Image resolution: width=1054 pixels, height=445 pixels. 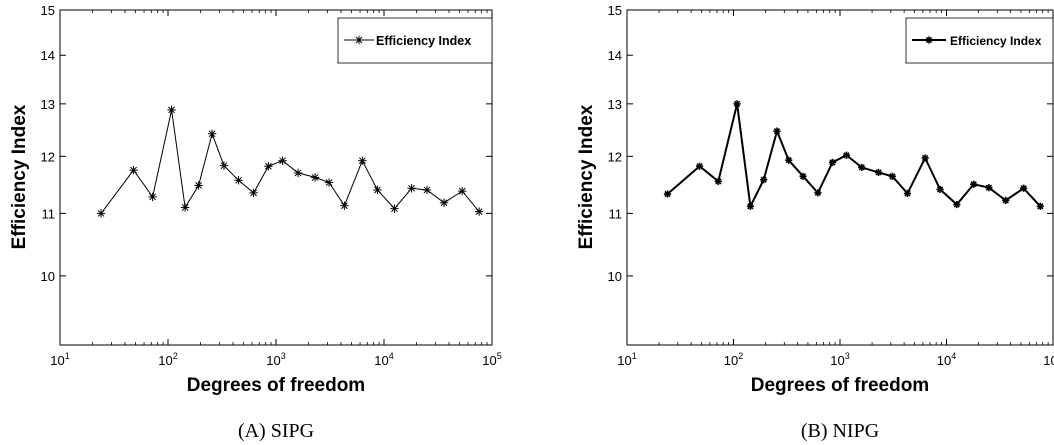 I want to click on figure-caption: (A) SIPG, so click(x=276, y=431).